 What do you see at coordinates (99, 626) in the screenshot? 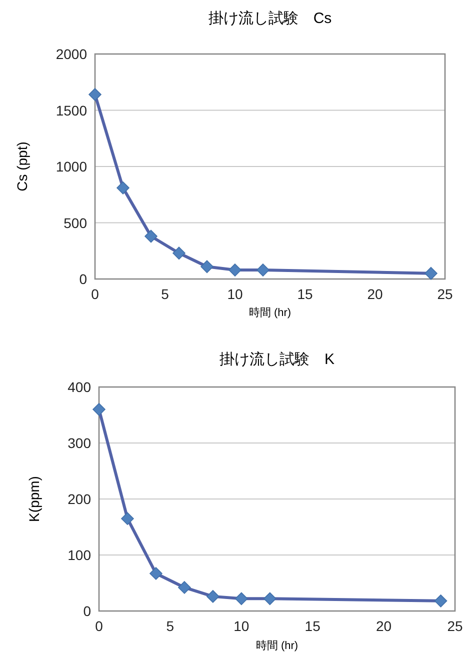
I see `x-tick-label: 0` at bounding box center [99, 626].